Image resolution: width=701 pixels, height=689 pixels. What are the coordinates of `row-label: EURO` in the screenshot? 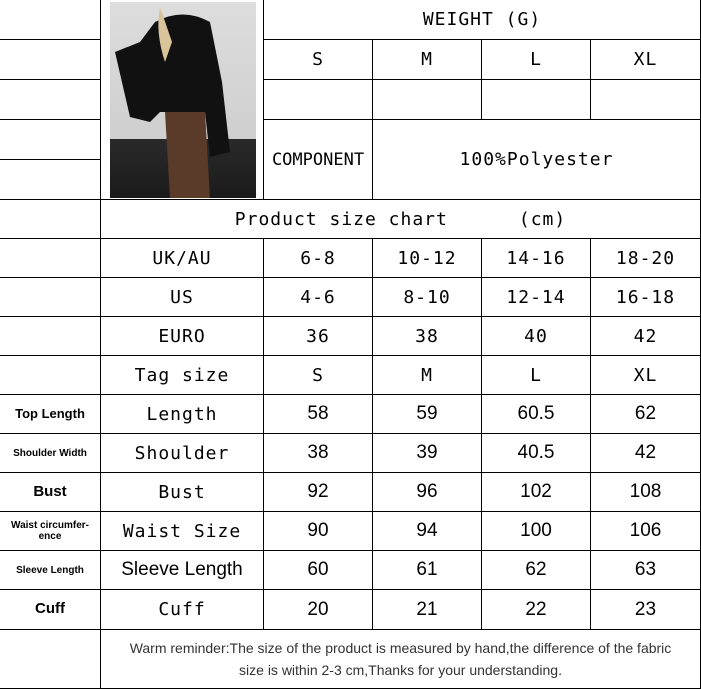 It's located at (182, 336).